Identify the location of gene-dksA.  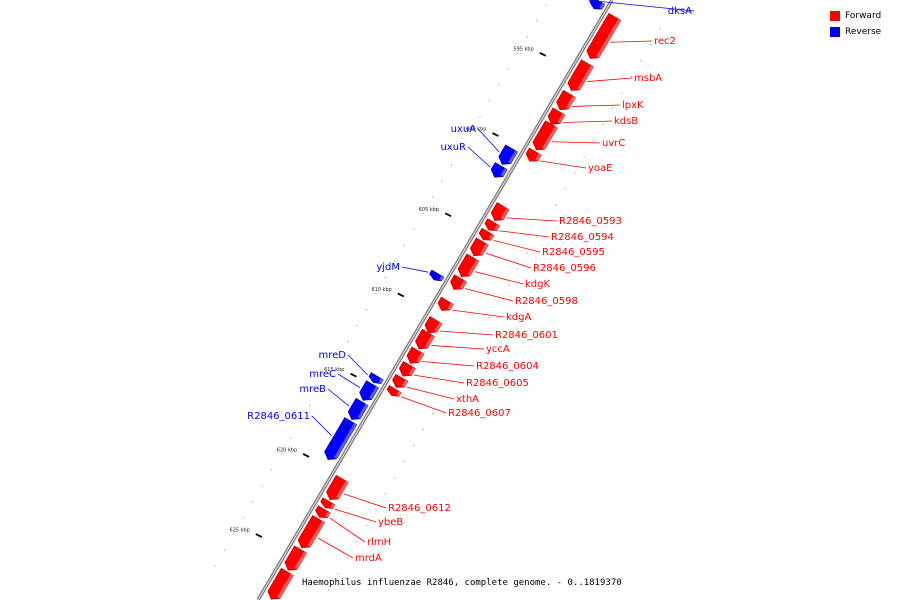
(597, 6).